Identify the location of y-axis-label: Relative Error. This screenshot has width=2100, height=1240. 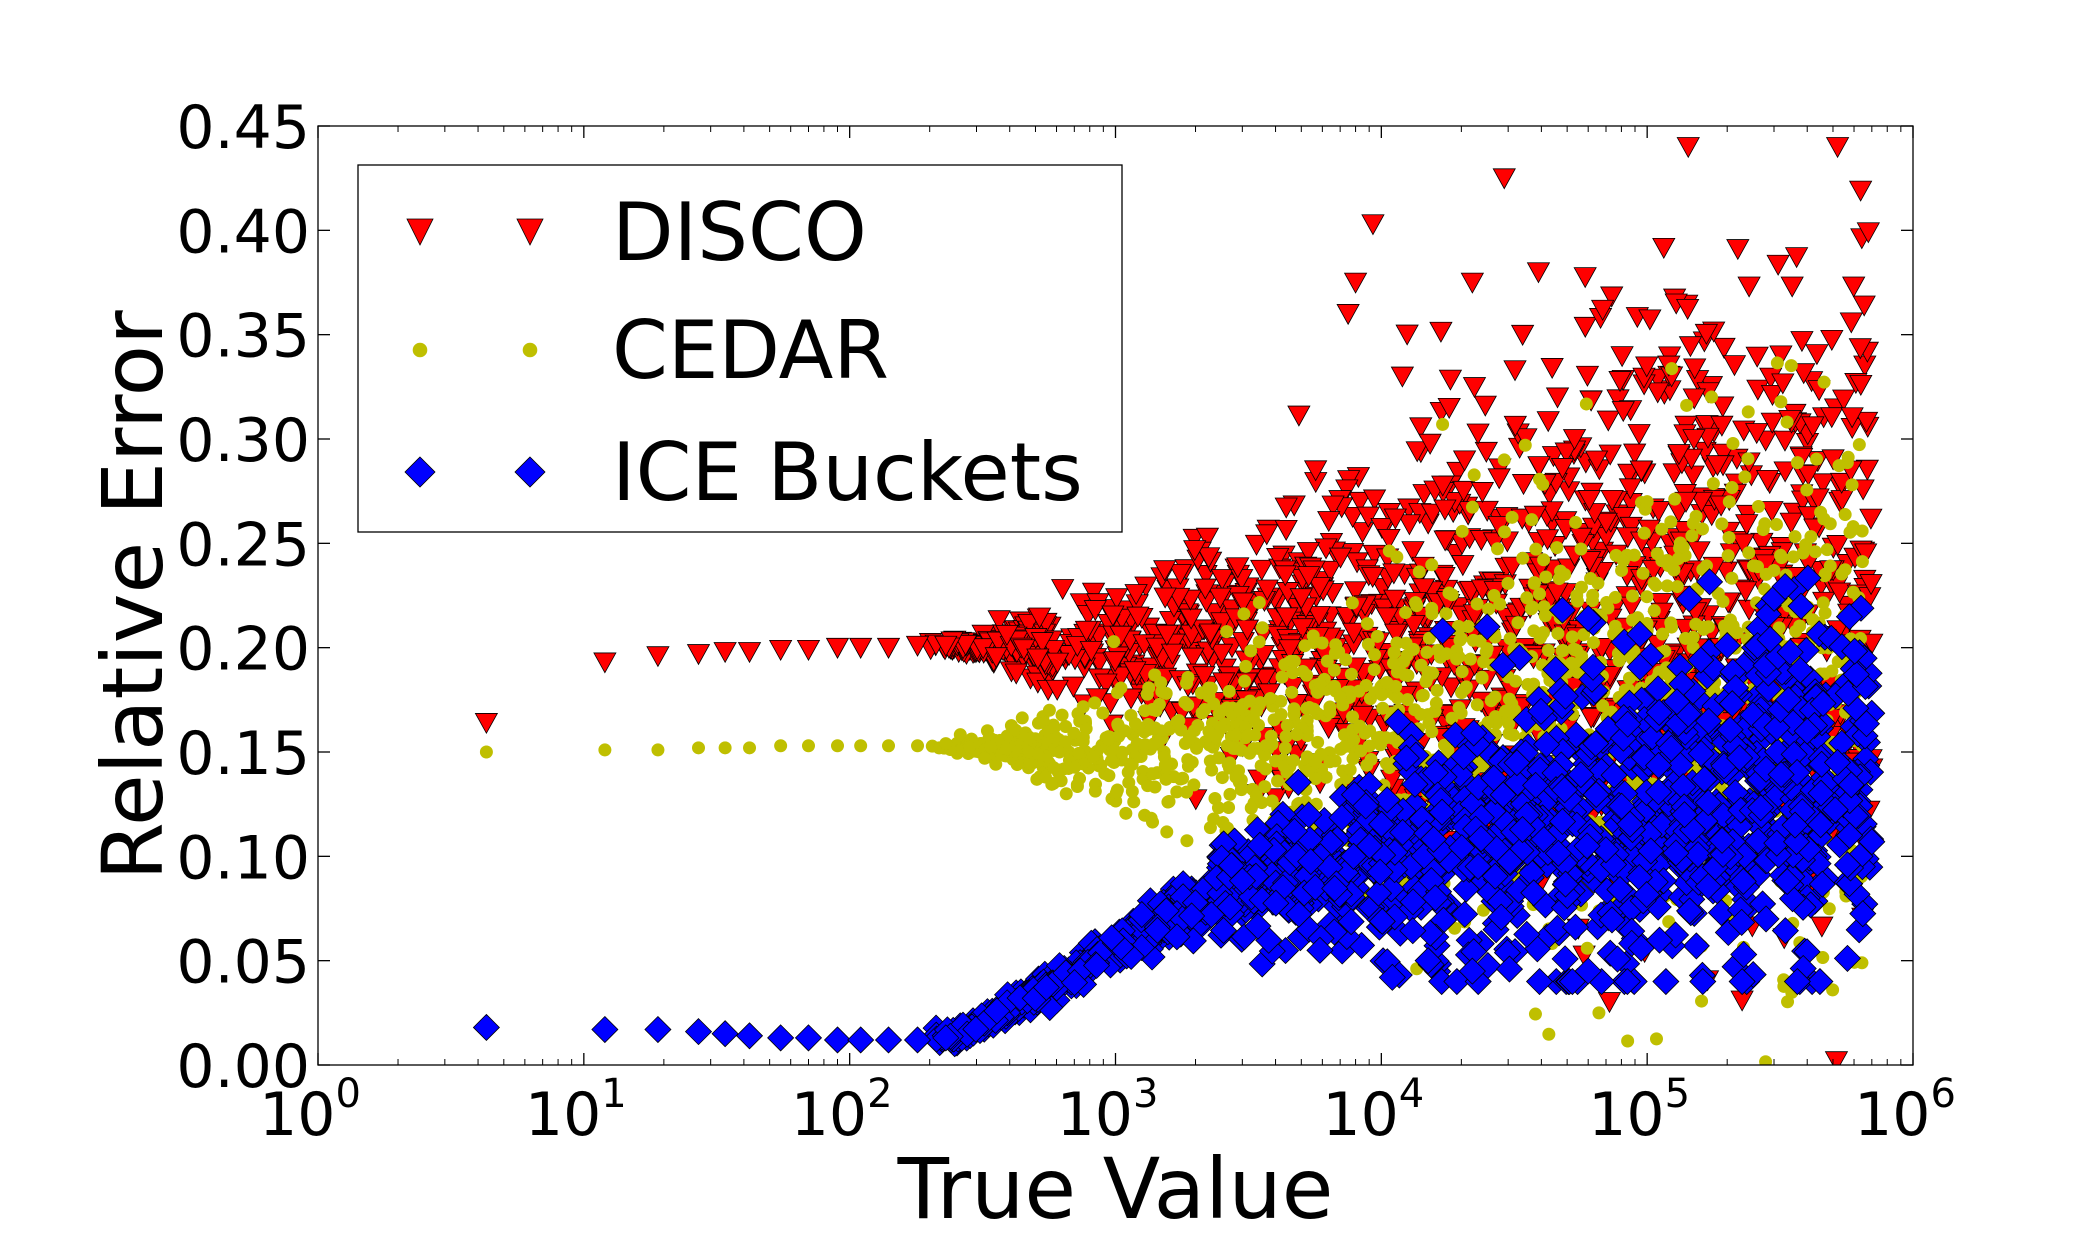
(133, 595).